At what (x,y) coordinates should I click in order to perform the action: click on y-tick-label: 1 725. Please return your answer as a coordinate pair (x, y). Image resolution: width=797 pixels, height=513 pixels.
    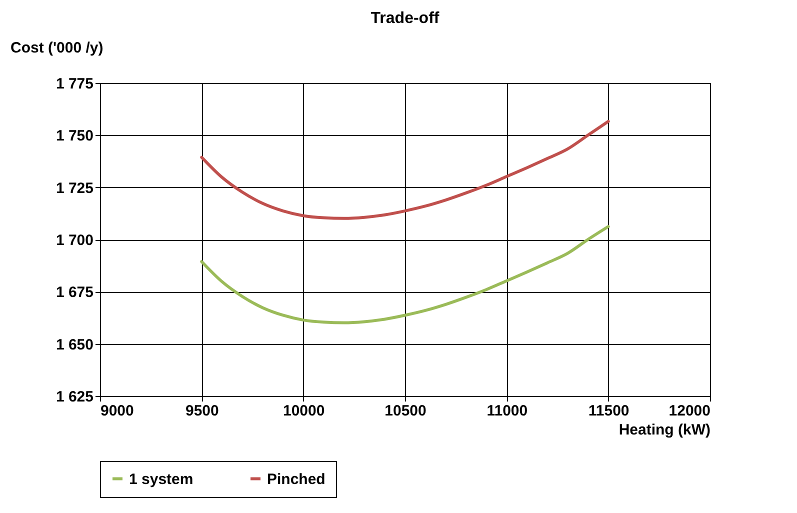
    Looking at the image, I should click on (75, 188).